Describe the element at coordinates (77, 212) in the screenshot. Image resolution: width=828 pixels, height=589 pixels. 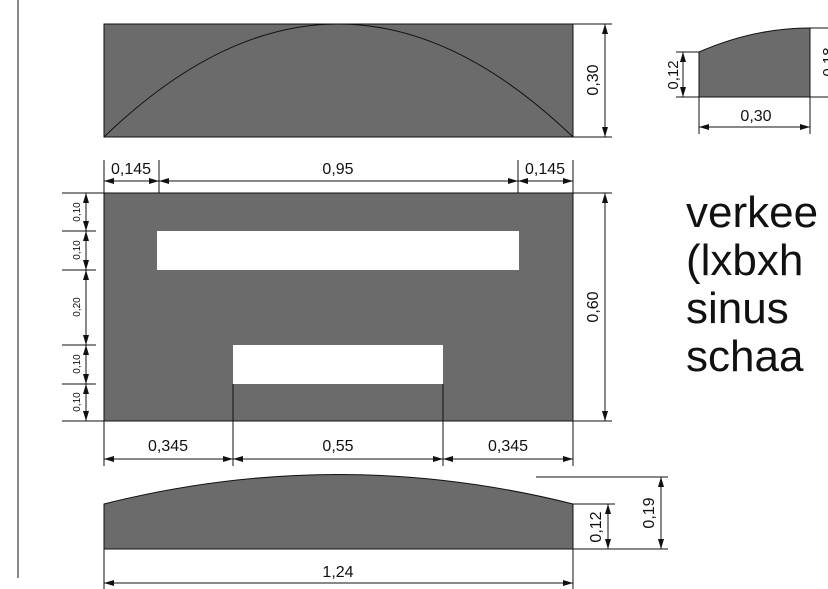
I see `plan-left-dim-1: 0,10` at that location.